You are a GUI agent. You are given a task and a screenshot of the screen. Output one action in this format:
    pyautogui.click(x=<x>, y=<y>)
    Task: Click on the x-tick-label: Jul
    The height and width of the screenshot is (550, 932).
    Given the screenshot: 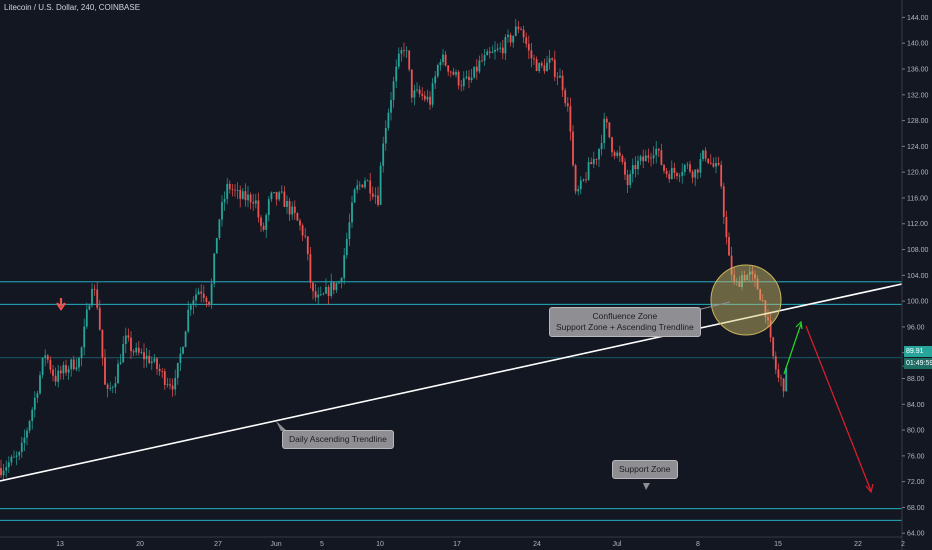 What is the action you would take?
    pyautogui.click(x=617, y=544)
    